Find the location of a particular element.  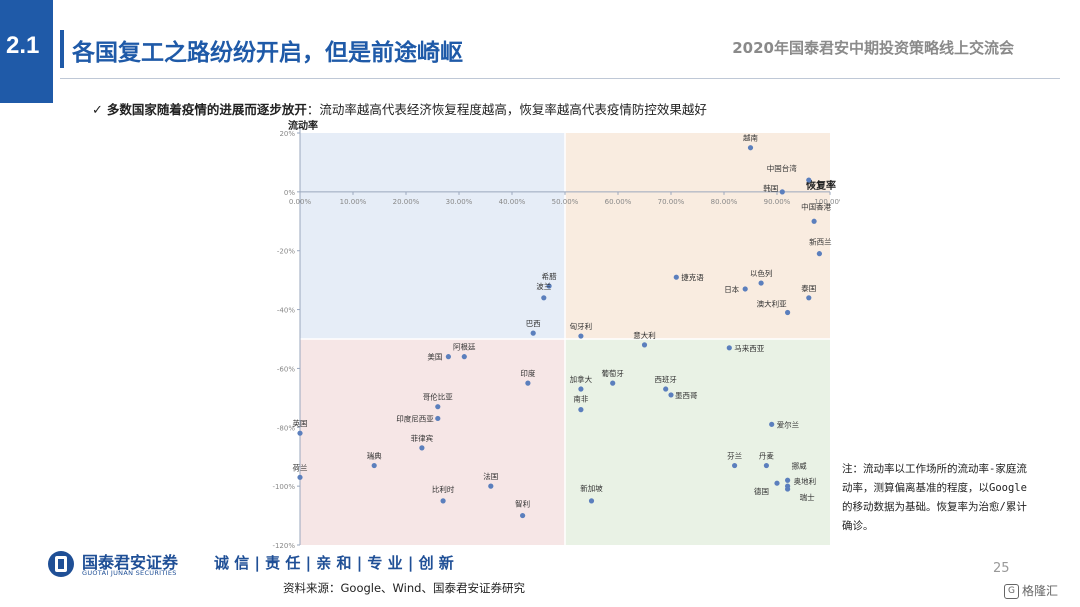

data-point-label: 哥伦比亚 is located at coordinates (438, 397).